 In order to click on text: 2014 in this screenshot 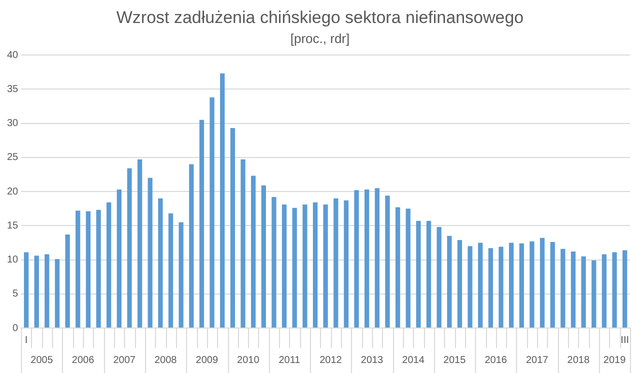, I will do `click(413, 360)`.